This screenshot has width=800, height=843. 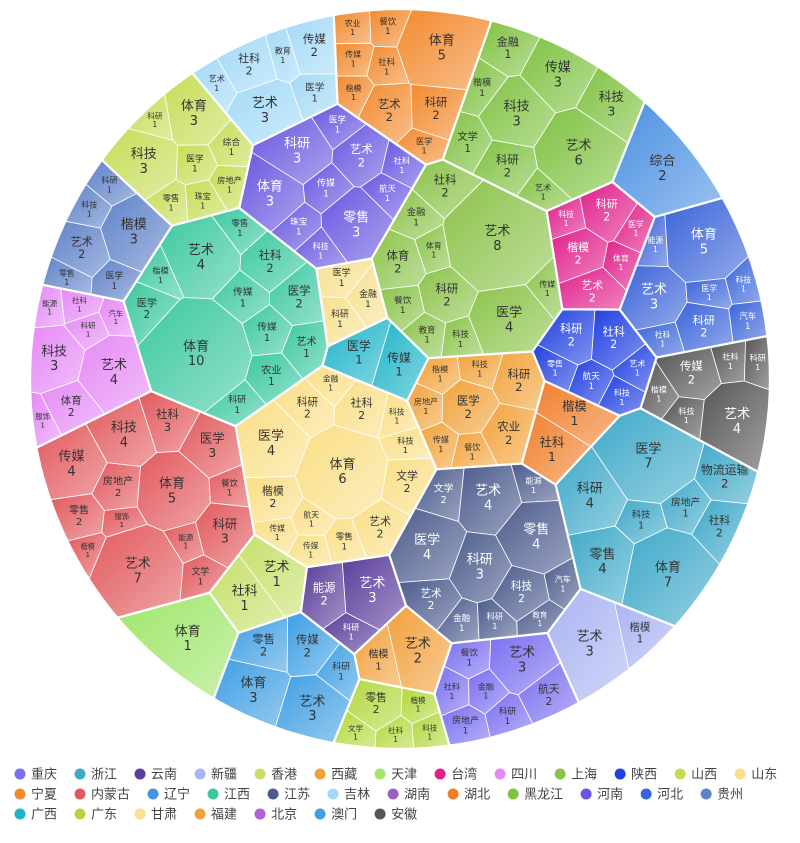 I want to click on legend-text: 吉林, so click(x=357, y=795).